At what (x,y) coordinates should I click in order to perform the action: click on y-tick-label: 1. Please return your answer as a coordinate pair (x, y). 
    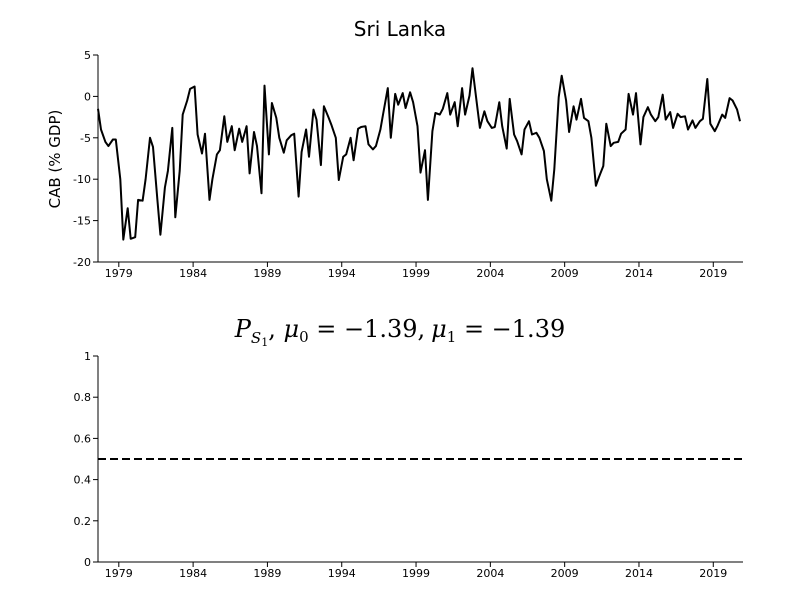
    Looking at the image, I should click on (87, 356).